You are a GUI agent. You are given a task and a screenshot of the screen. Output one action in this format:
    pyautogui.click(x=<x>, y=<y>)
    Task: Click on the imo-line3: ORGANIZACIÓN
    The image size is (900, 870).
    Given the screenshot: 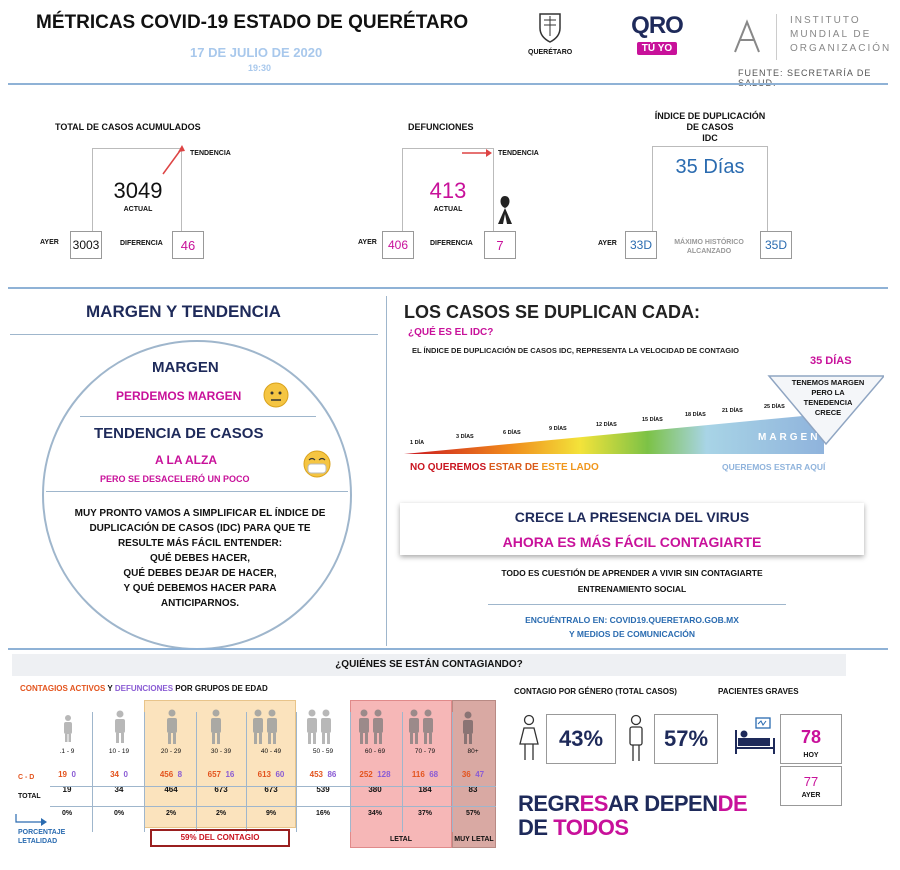 What is the action you would take?
    pyautogui.click(x=841, y=48)
    